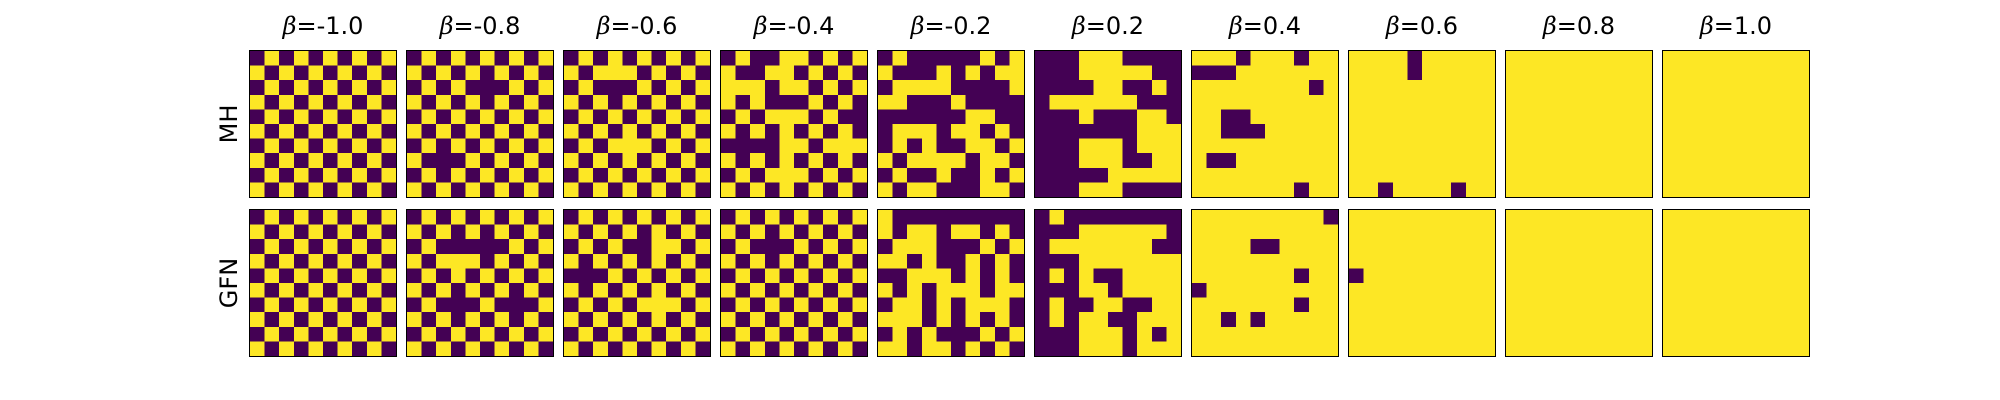 This screenshot has width=2000, height=400. Describe the element at coordinates (801, 26) in the screenshot. I see `beta-value: =-0.4` at that location.